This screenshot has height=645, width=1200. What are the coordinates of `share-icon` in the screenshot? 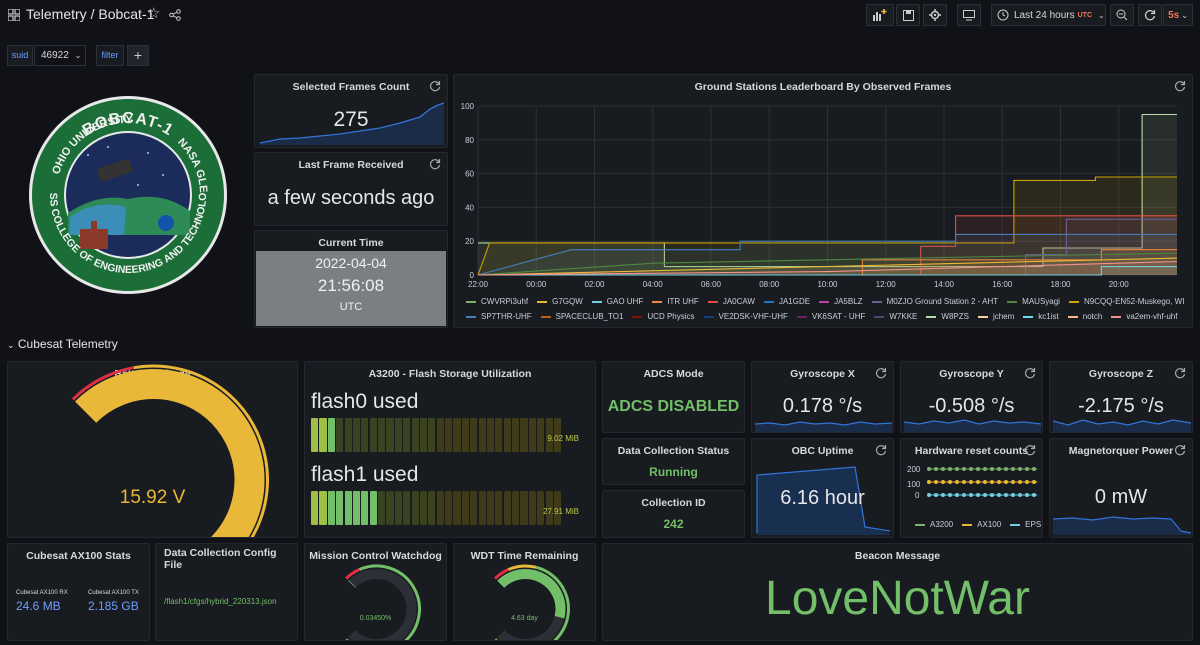 It's located at (175, 15).